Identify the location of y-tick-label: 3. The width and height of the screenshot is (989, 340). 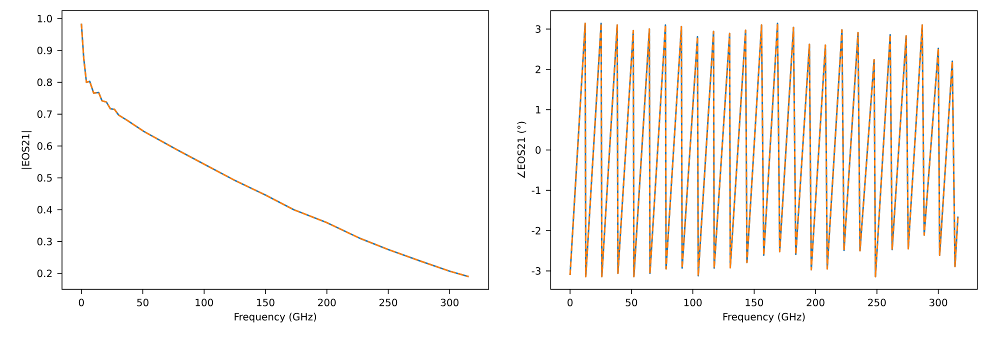
(538, 29).